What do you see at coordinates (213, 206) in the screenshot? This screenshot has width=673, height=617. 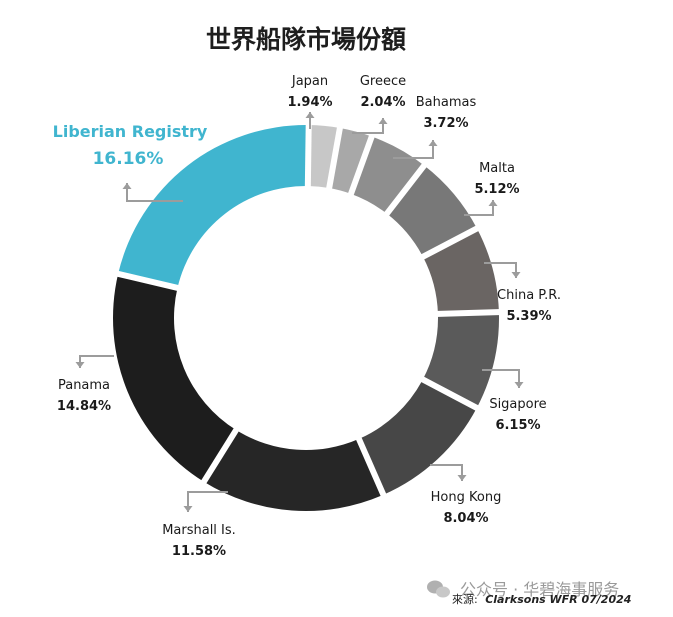 I see `slice-liberian-registry` at bounding box center [213, 206].